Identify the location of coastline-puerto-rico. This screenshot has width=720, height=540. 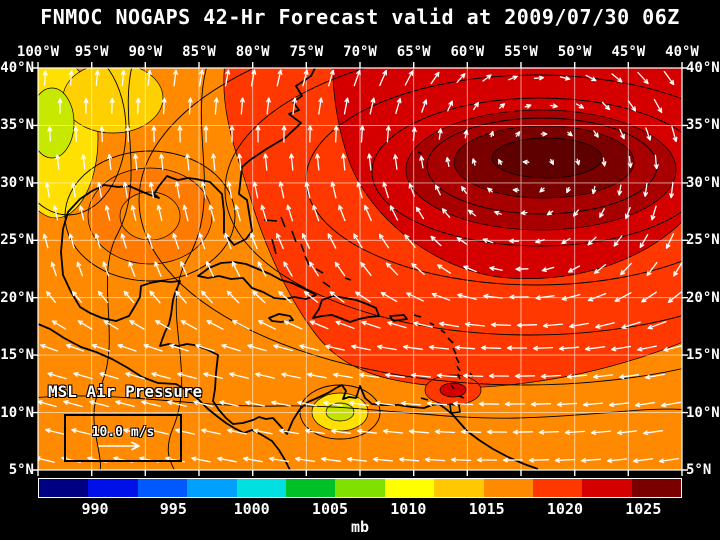
(398, 318).